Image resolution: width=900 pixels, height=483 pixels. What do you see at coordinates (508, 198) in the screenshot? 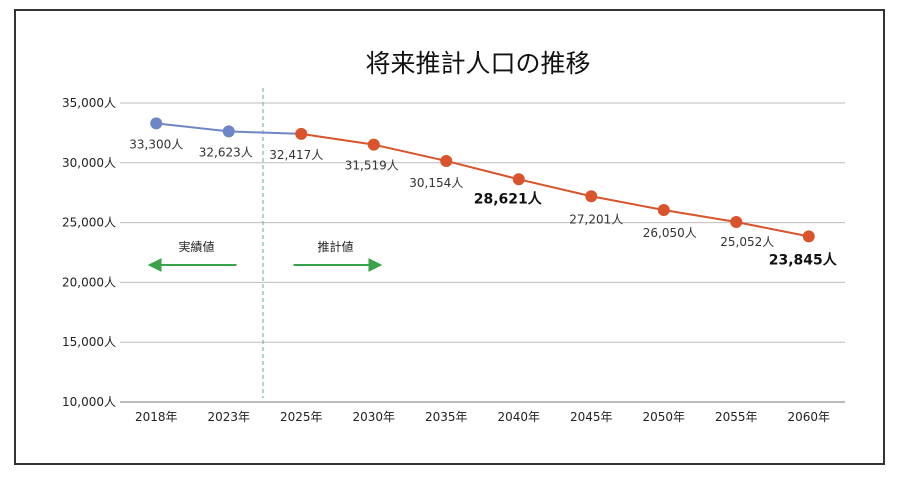
I see `data-label: 28,621人` at bounding box center [508, 198].